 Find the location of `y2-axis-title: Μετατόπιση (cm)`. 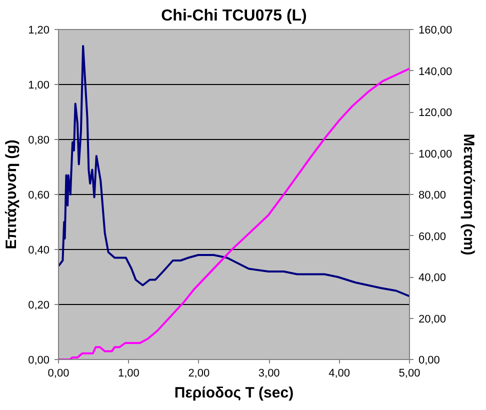

y2-axis-title: Μετατόπιση (cm) is located at coordinates (469, 195).